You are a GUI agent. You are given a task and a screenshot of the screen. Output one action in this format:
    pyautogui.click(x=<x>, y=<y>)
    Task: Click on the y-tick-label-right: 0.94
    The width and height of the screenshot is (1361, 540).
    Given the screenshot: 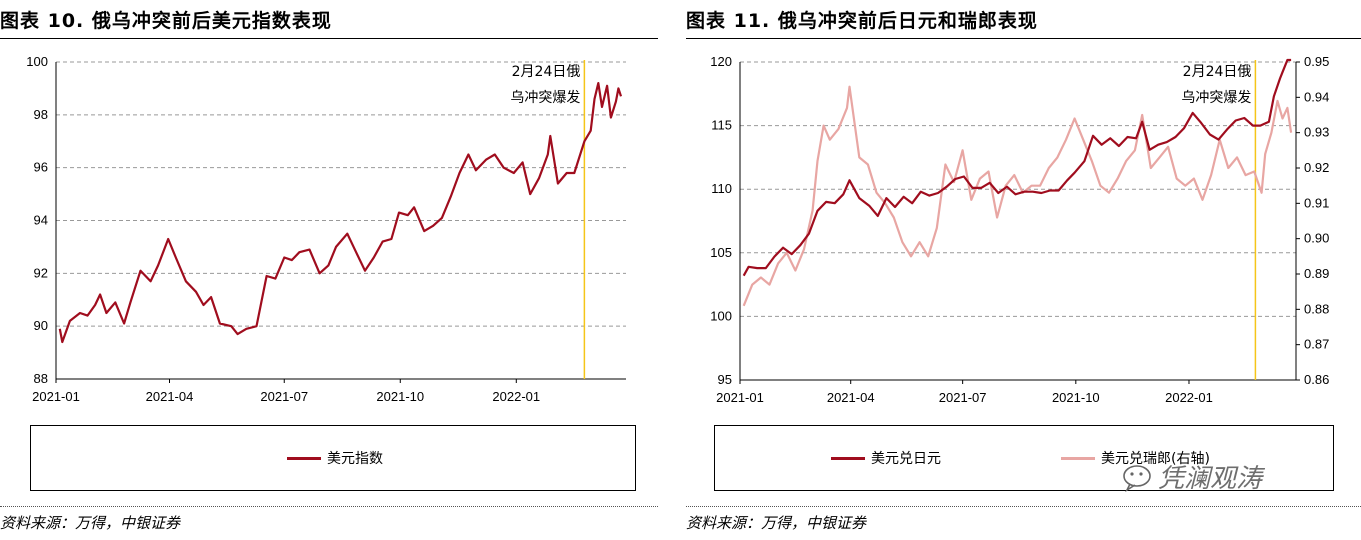 What is the action you would take?
    pyautogui.click(x=1316, y=96)
    